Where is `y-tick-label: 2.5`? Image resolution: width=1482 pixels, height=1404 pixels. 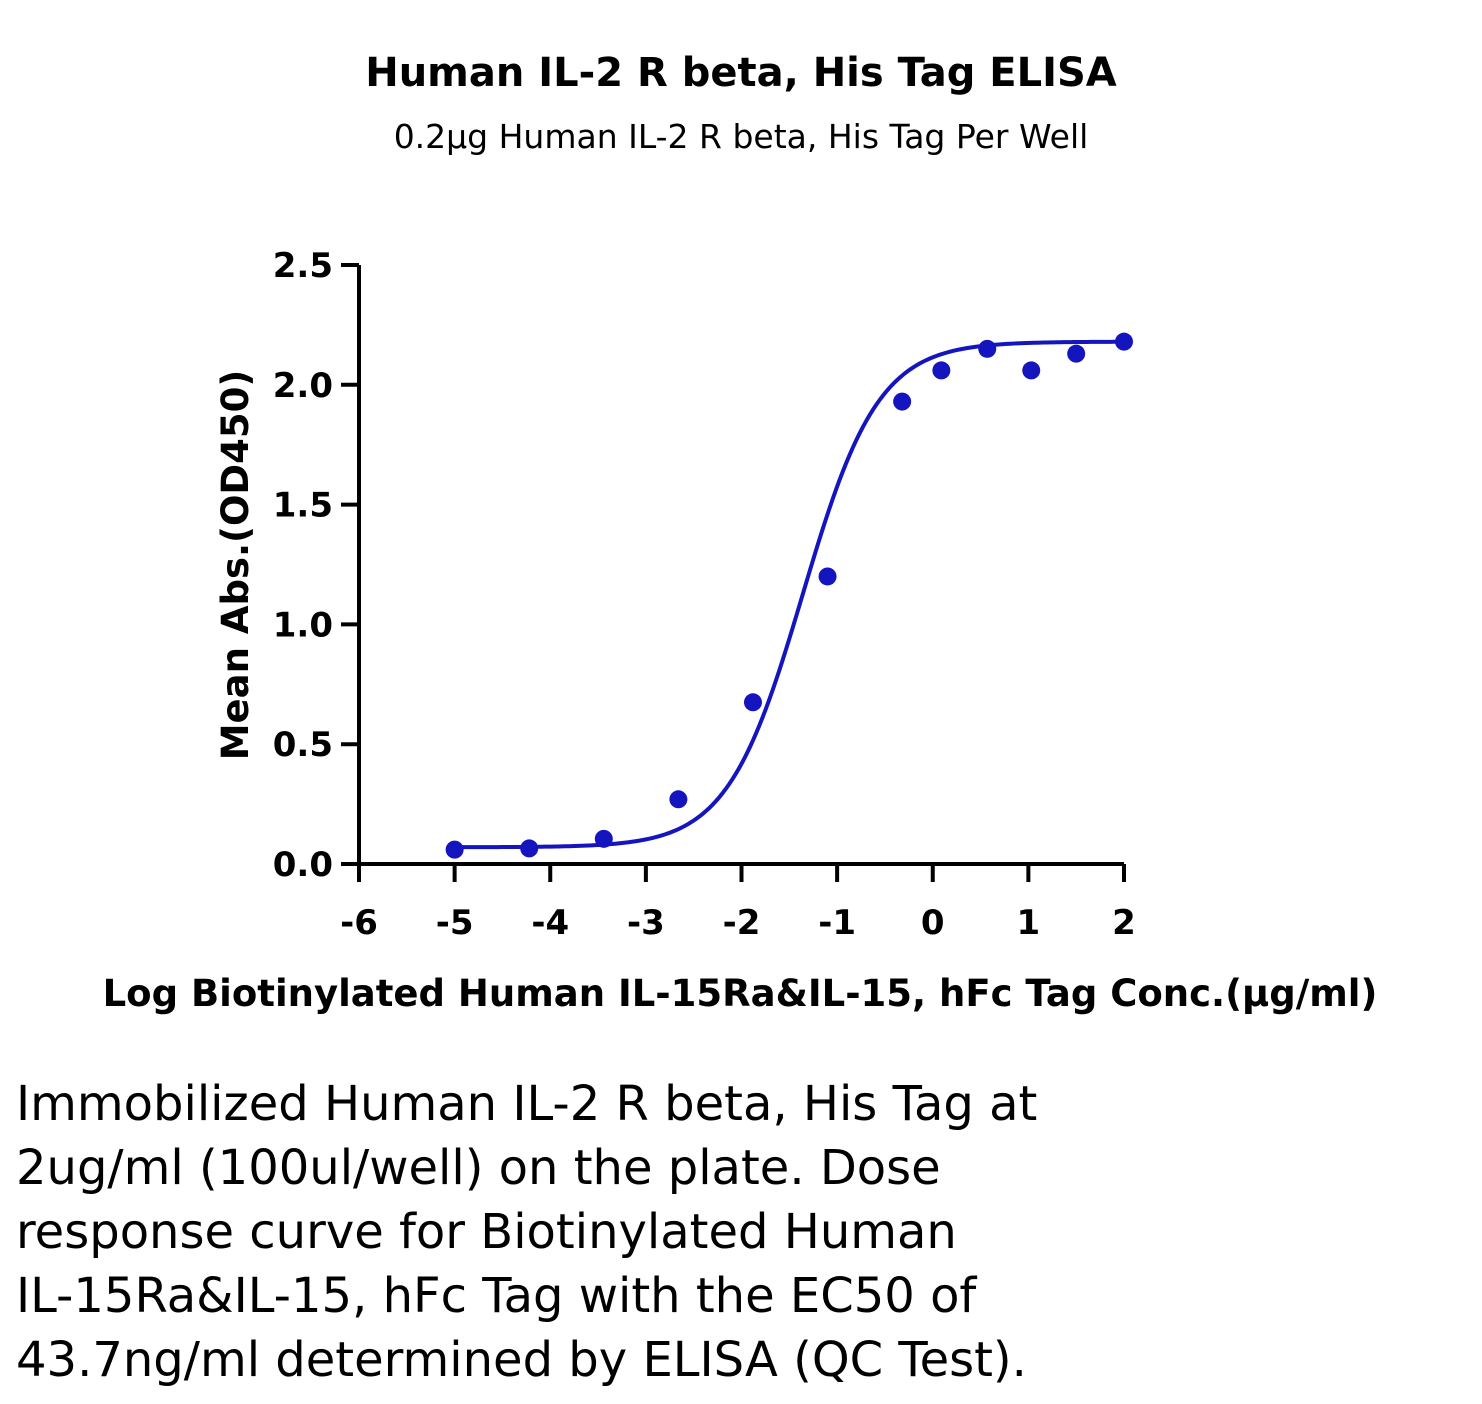 y-tick-label: 2.5 is located at coordinates (303, 266).